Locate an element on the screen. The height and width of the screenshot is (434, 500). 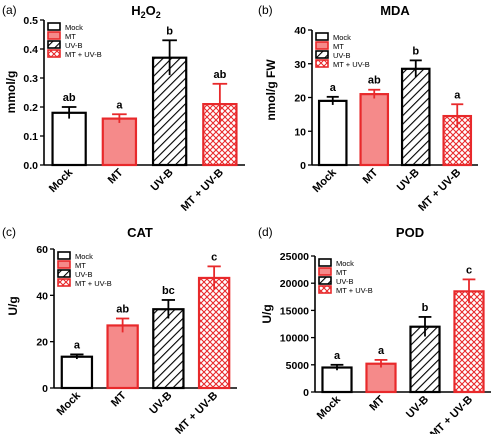
y-axis-label: nmol/g FW is located at coordinates (271, 90).